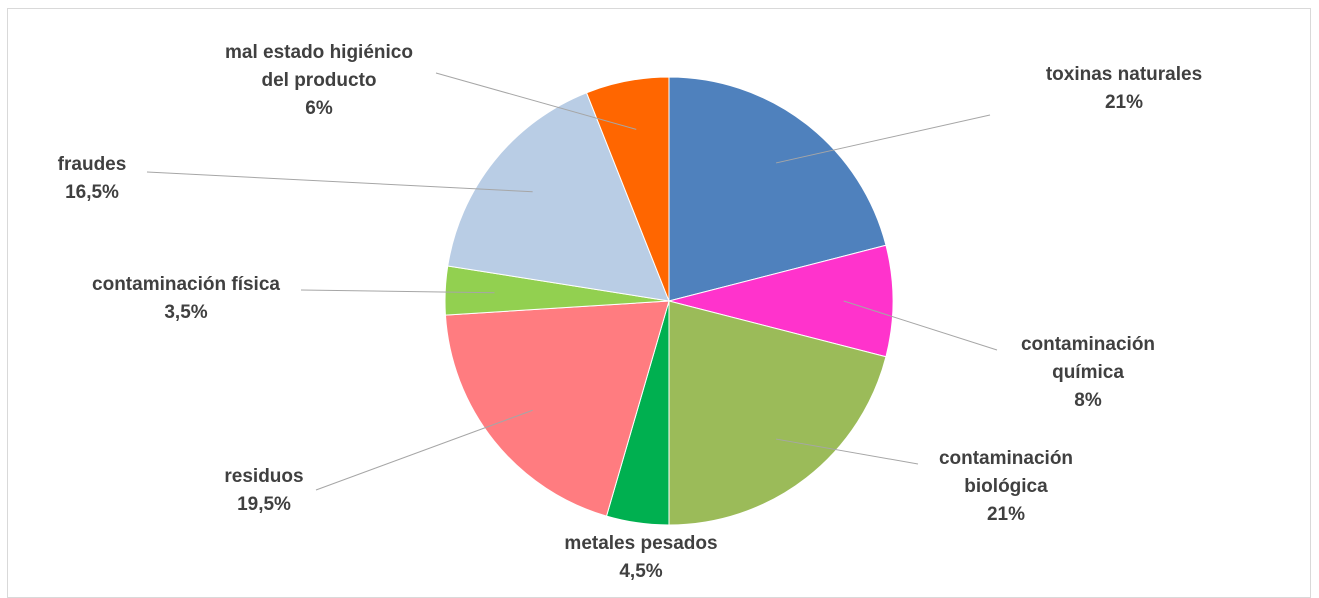 This screenshot has height=598, width=1319. Describe the element at coordinates (1088, 372) in the screenshot. I see `data-label: contaminación química 8%` at that location.